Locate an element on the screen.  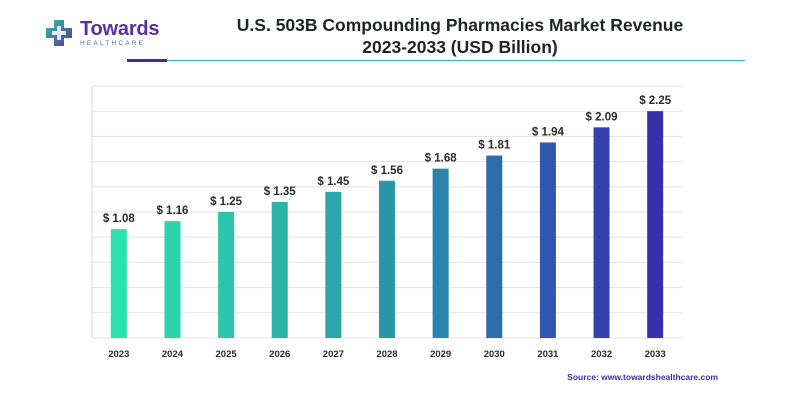
bar-2031 is located at coordinates (547, 240).